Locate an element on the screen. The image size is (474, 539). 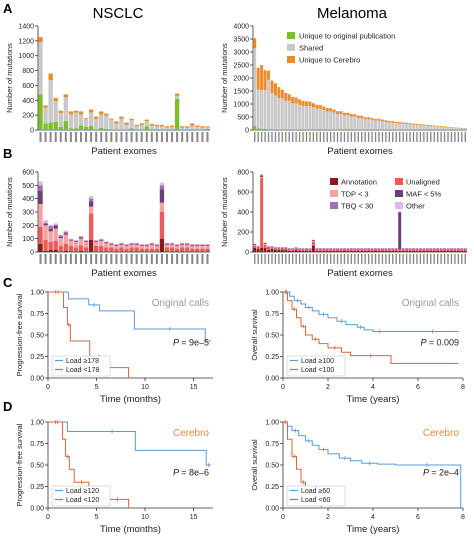
x-tick-label: 10 is located at coordinates (145, 517).